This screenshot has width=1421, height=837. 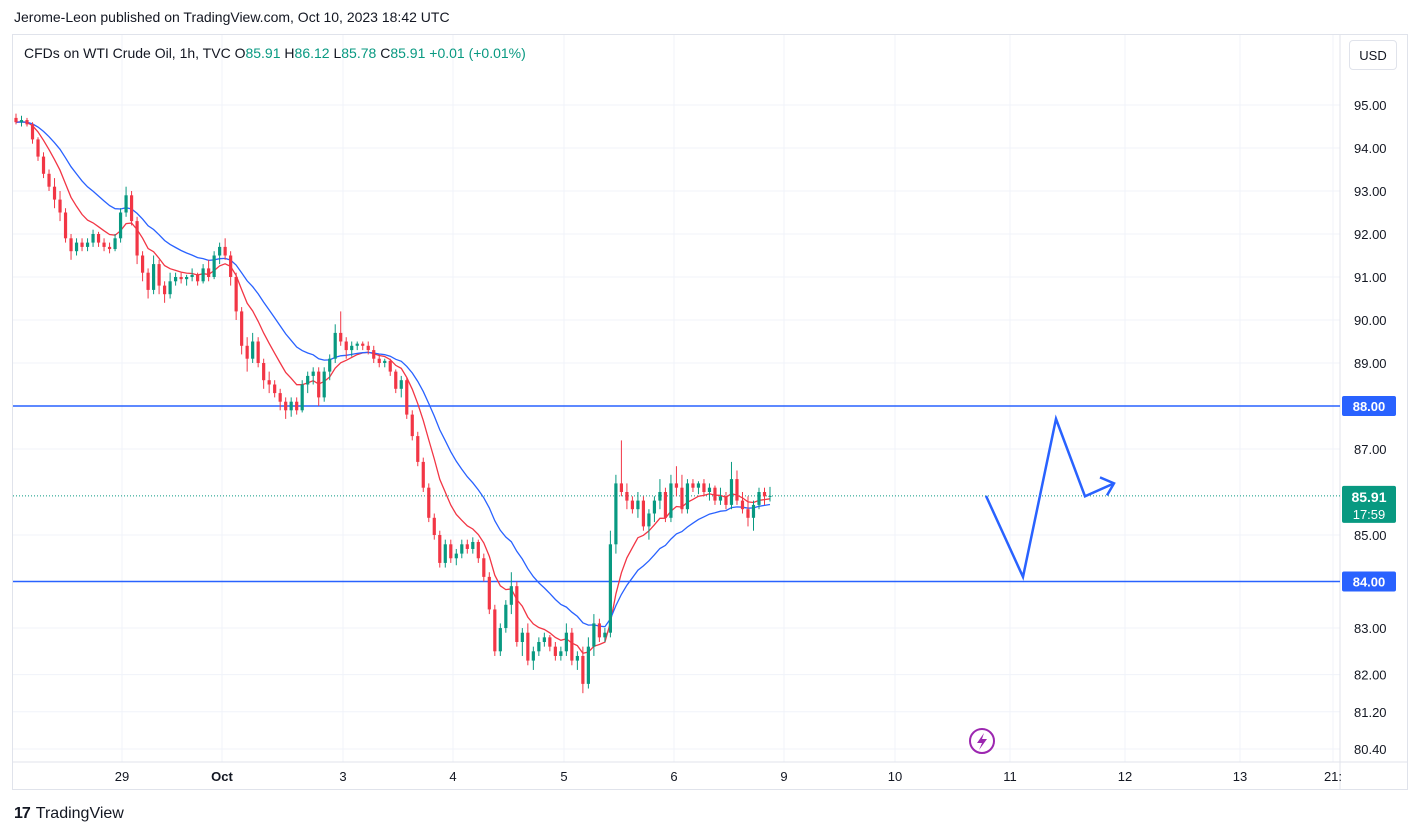 What do you see at coordinates (1369, 494) in the screenshot?
I see `price-tags: 88.00 84.00 85.91 17:59` at bounding box center [1369, 494].